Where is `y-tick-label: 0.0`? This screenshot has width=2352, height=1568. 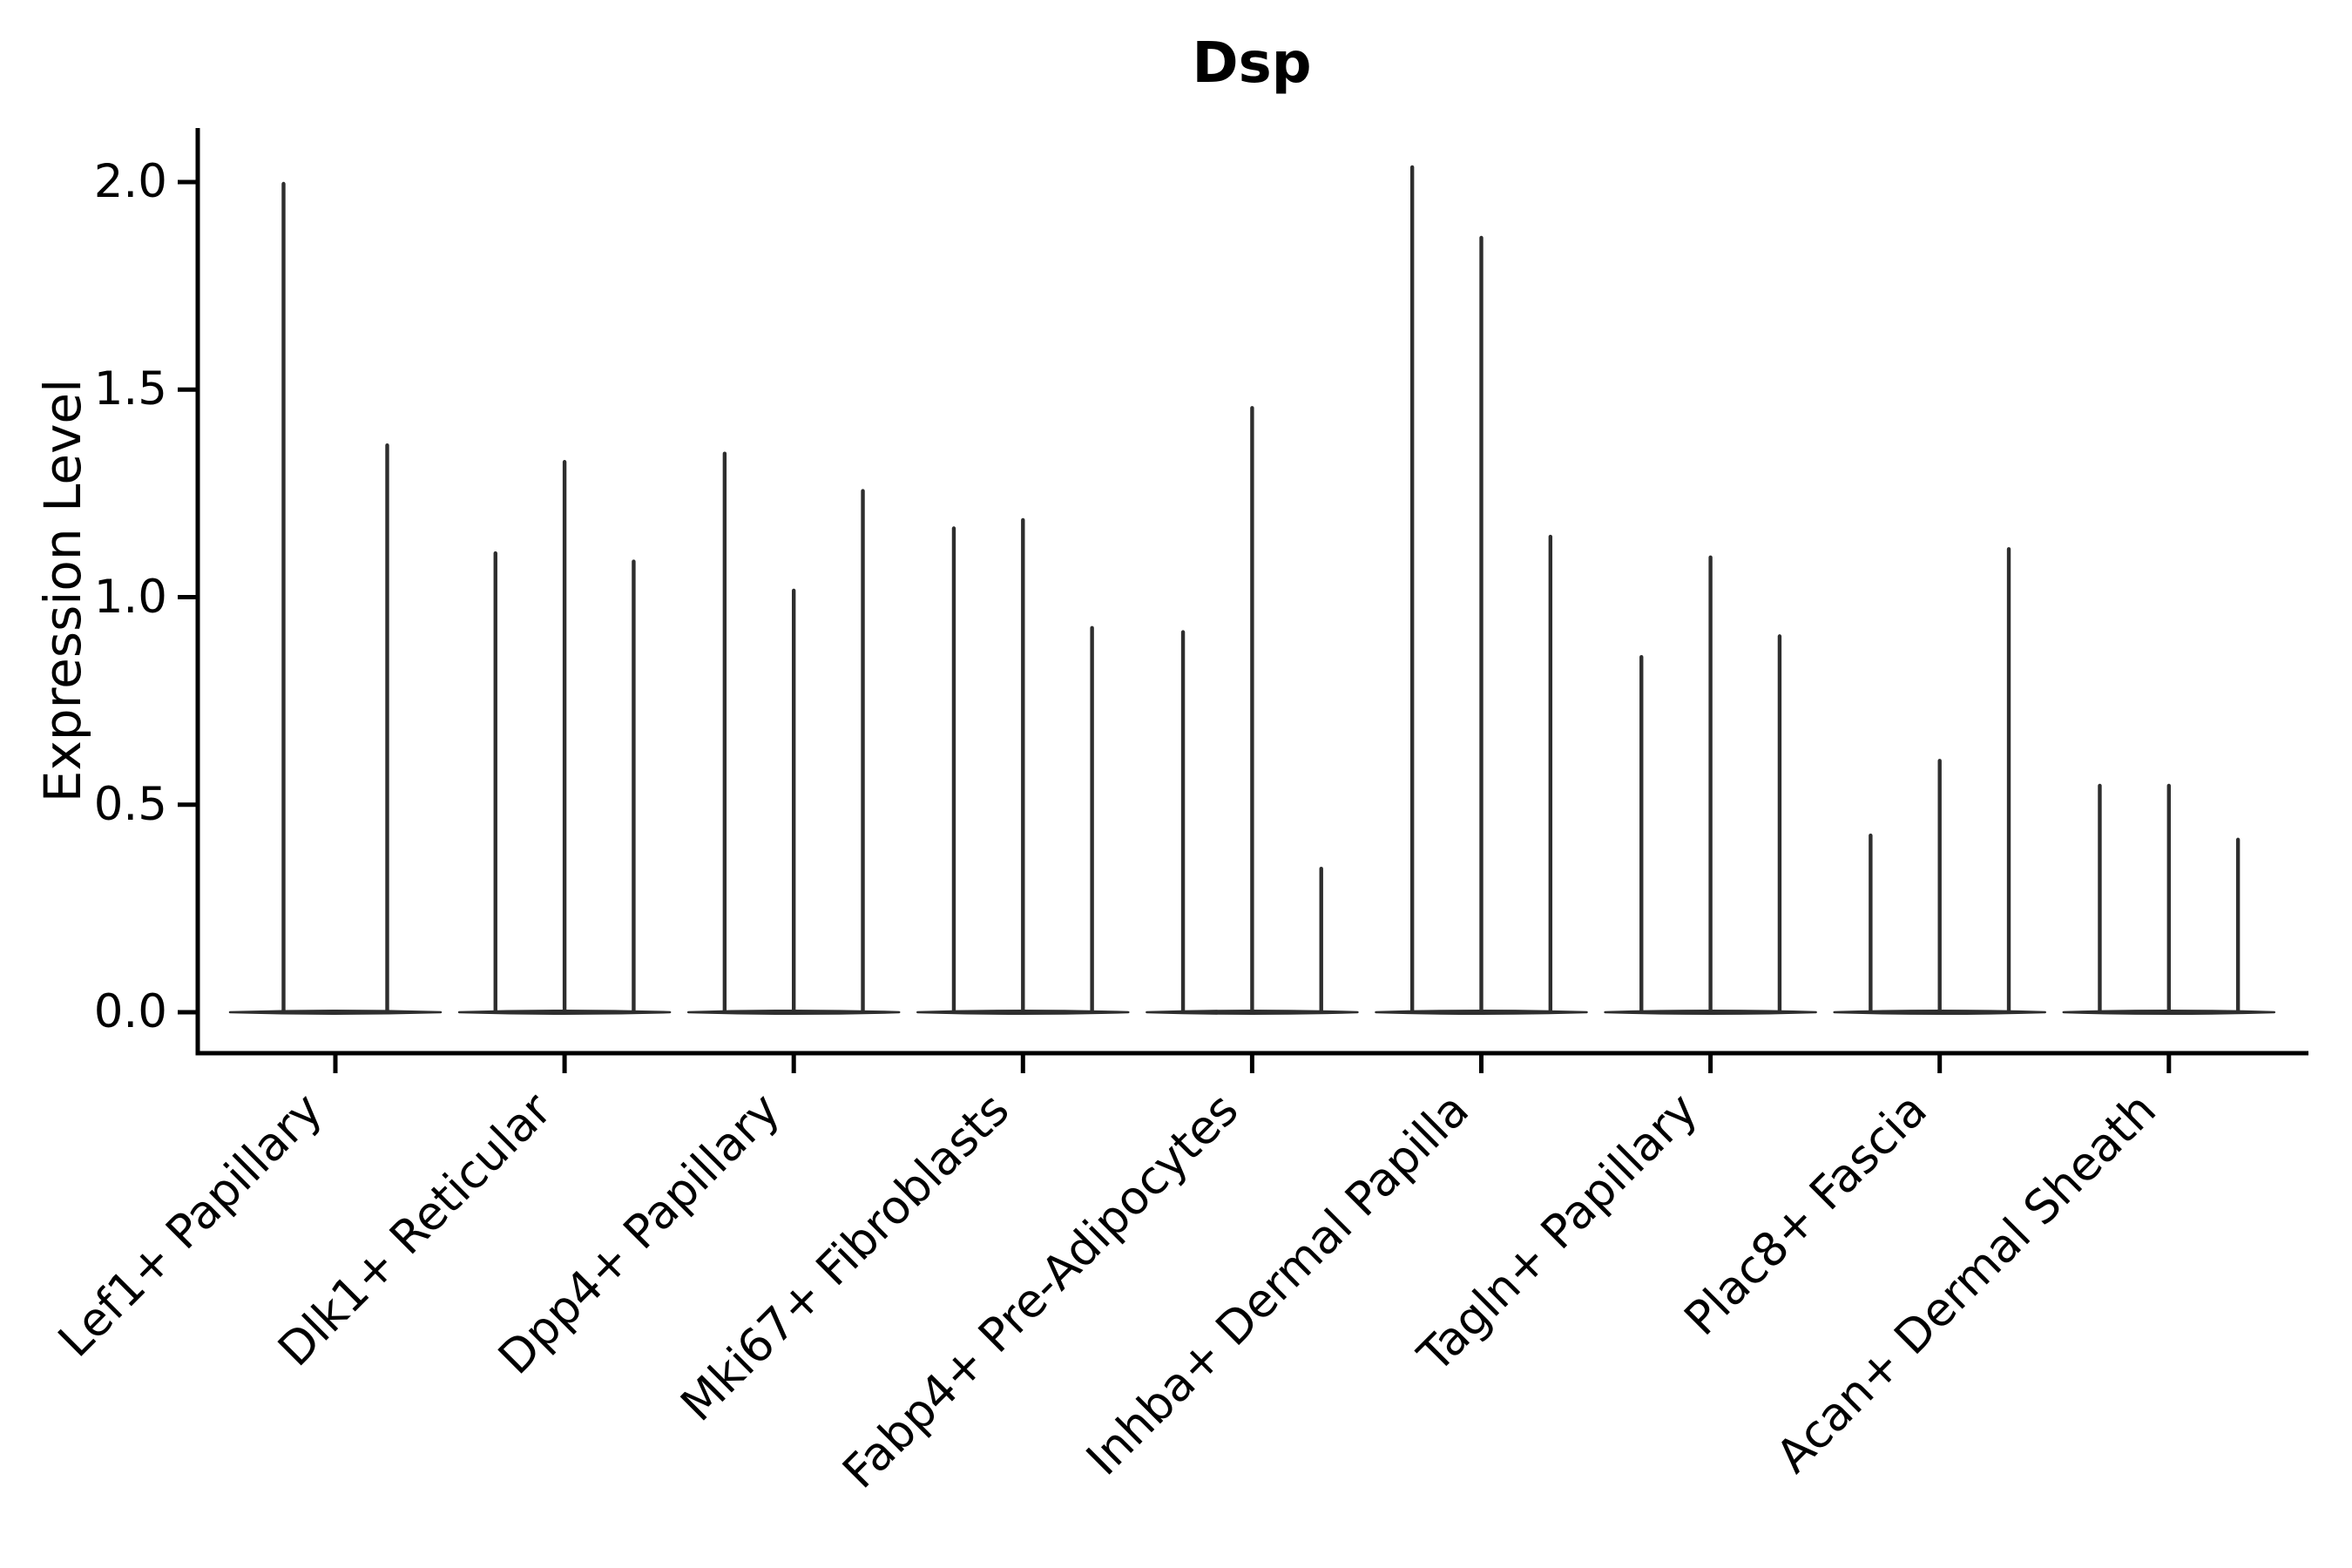
y-tick-label: 0.0 is located at coordinates (130, 1012).